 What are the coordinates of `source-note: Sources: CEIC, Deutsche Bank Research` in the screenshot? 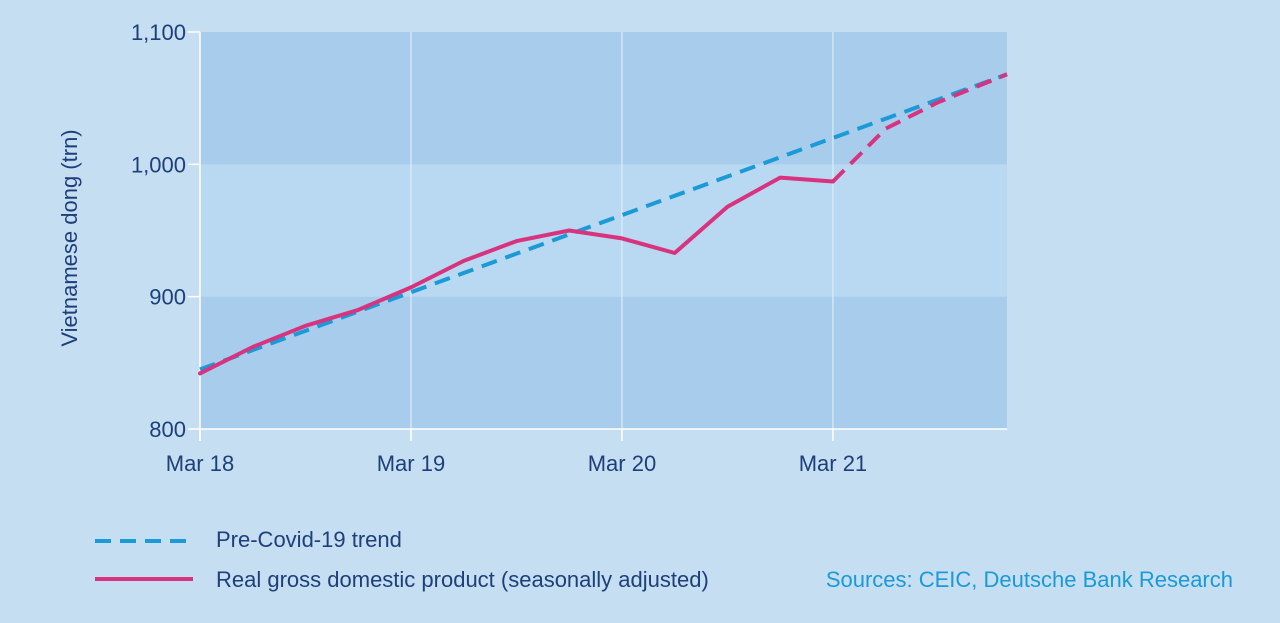 It's located at (1029, 579).